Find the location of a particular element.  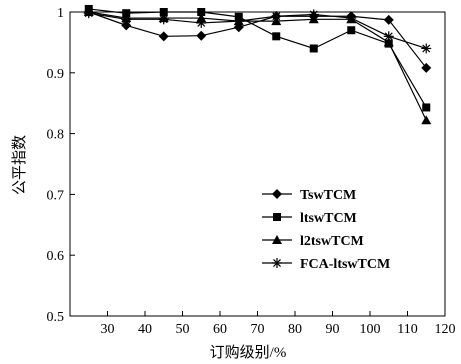

x-tick-label: 60 is located at coordinates (220, 329).